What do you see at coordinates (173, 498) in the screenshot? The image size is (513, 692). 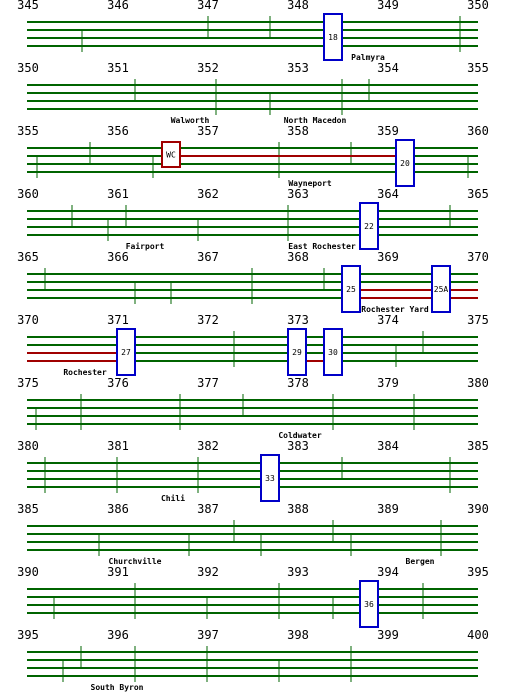 I see `station-label: Chili` at bounding box center [173, 498].